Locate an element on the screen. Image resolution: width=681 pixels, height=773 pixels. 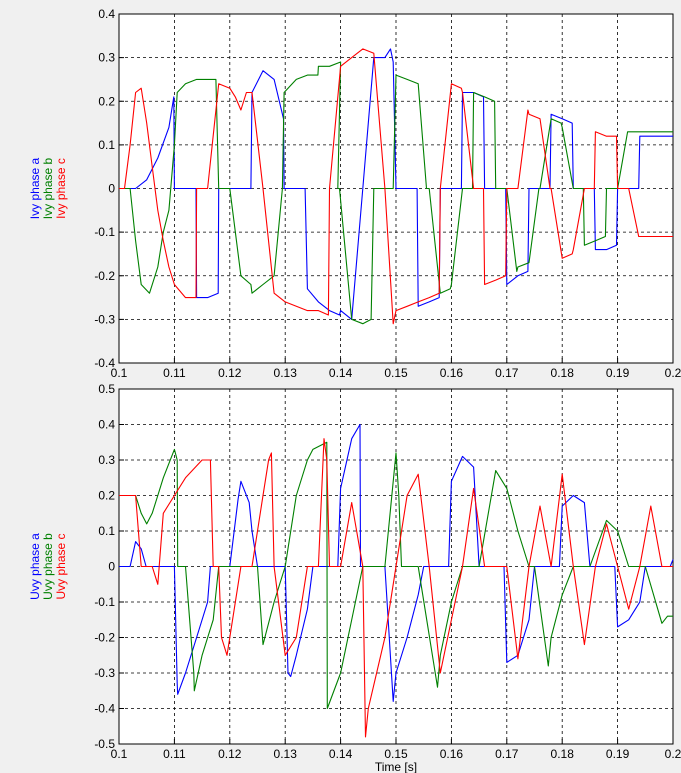
y-axis-label: Ivy phase aIvy phase bIvy phase c is located at coordinates (48, 188).